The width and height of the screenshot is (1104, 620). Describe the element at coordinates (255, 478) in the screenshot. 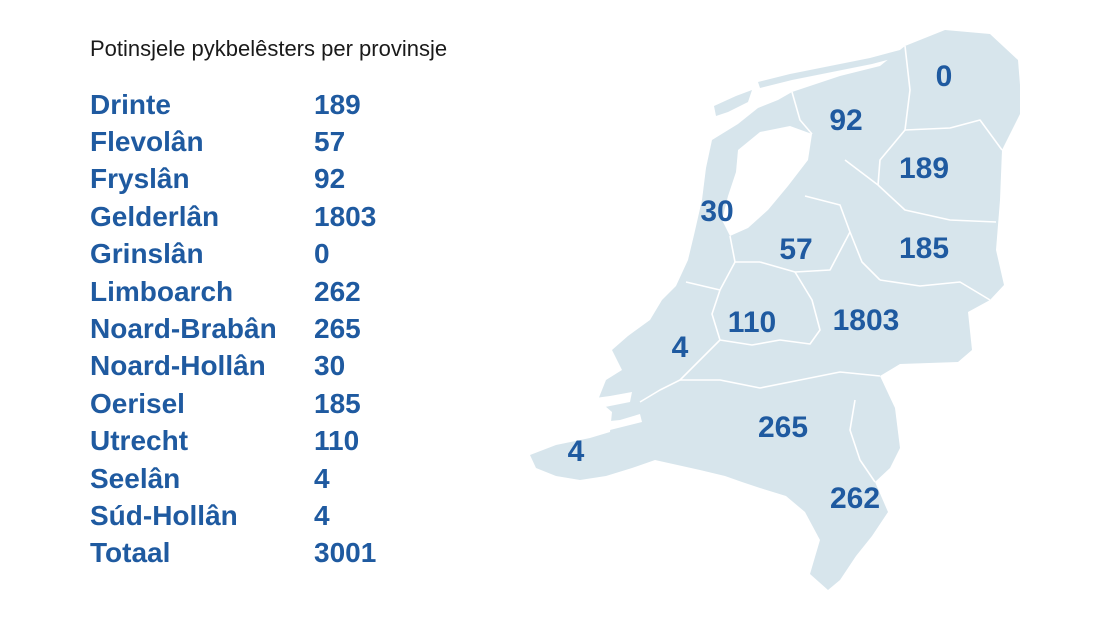

I see `table-row: Seelân 4` at that location.